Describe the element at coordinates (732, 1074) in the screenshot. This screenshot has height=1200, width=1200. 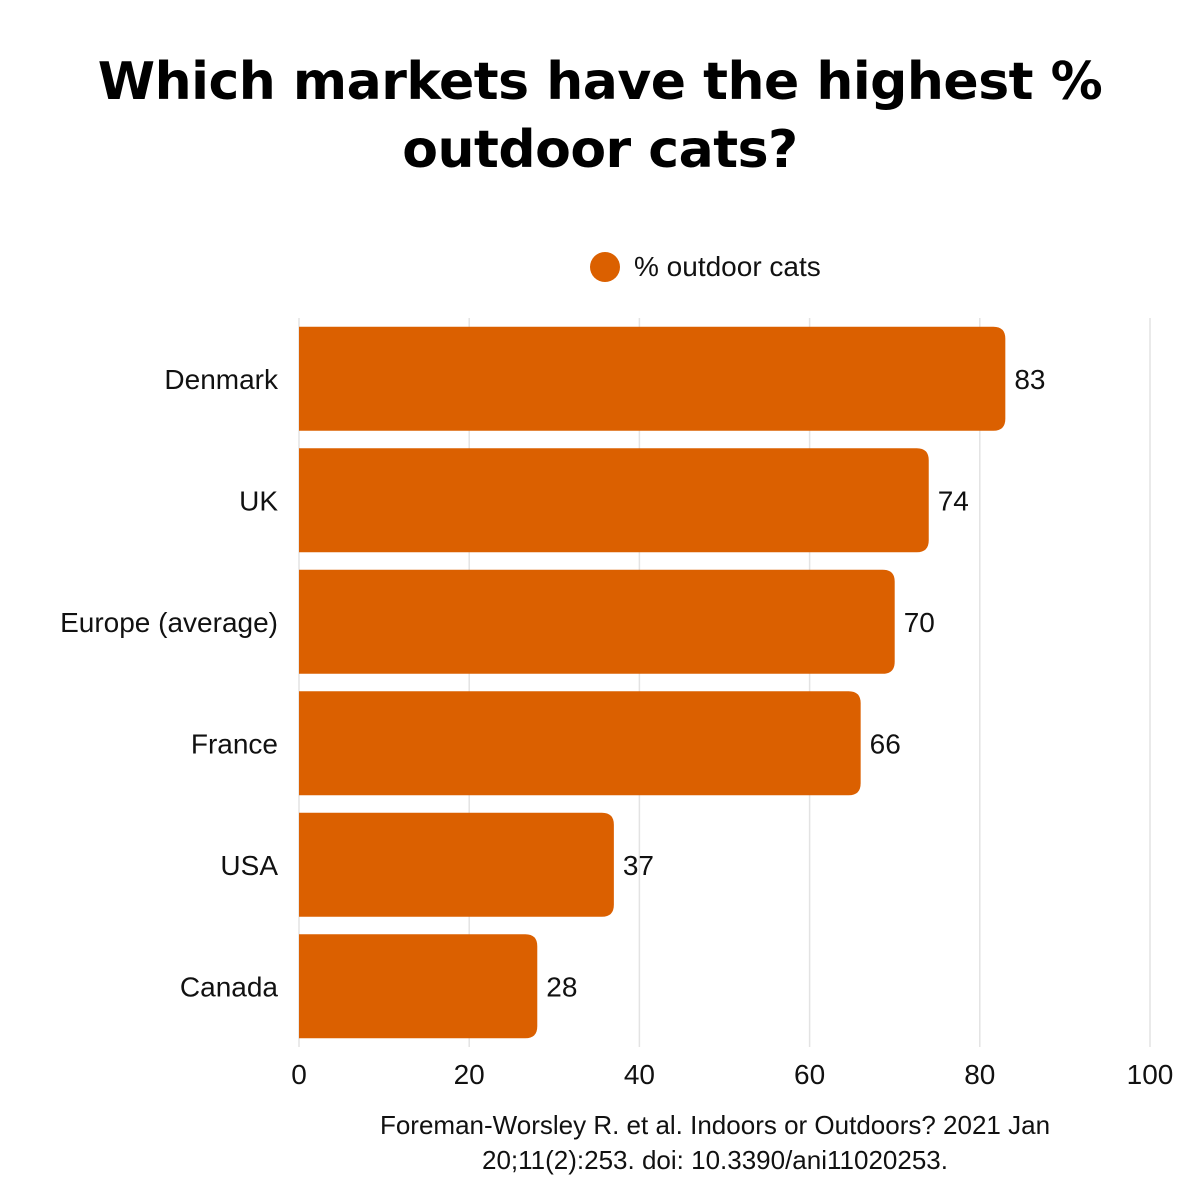
I see `x-axis-ticks: 0 20 40 60 80 100` at that location.